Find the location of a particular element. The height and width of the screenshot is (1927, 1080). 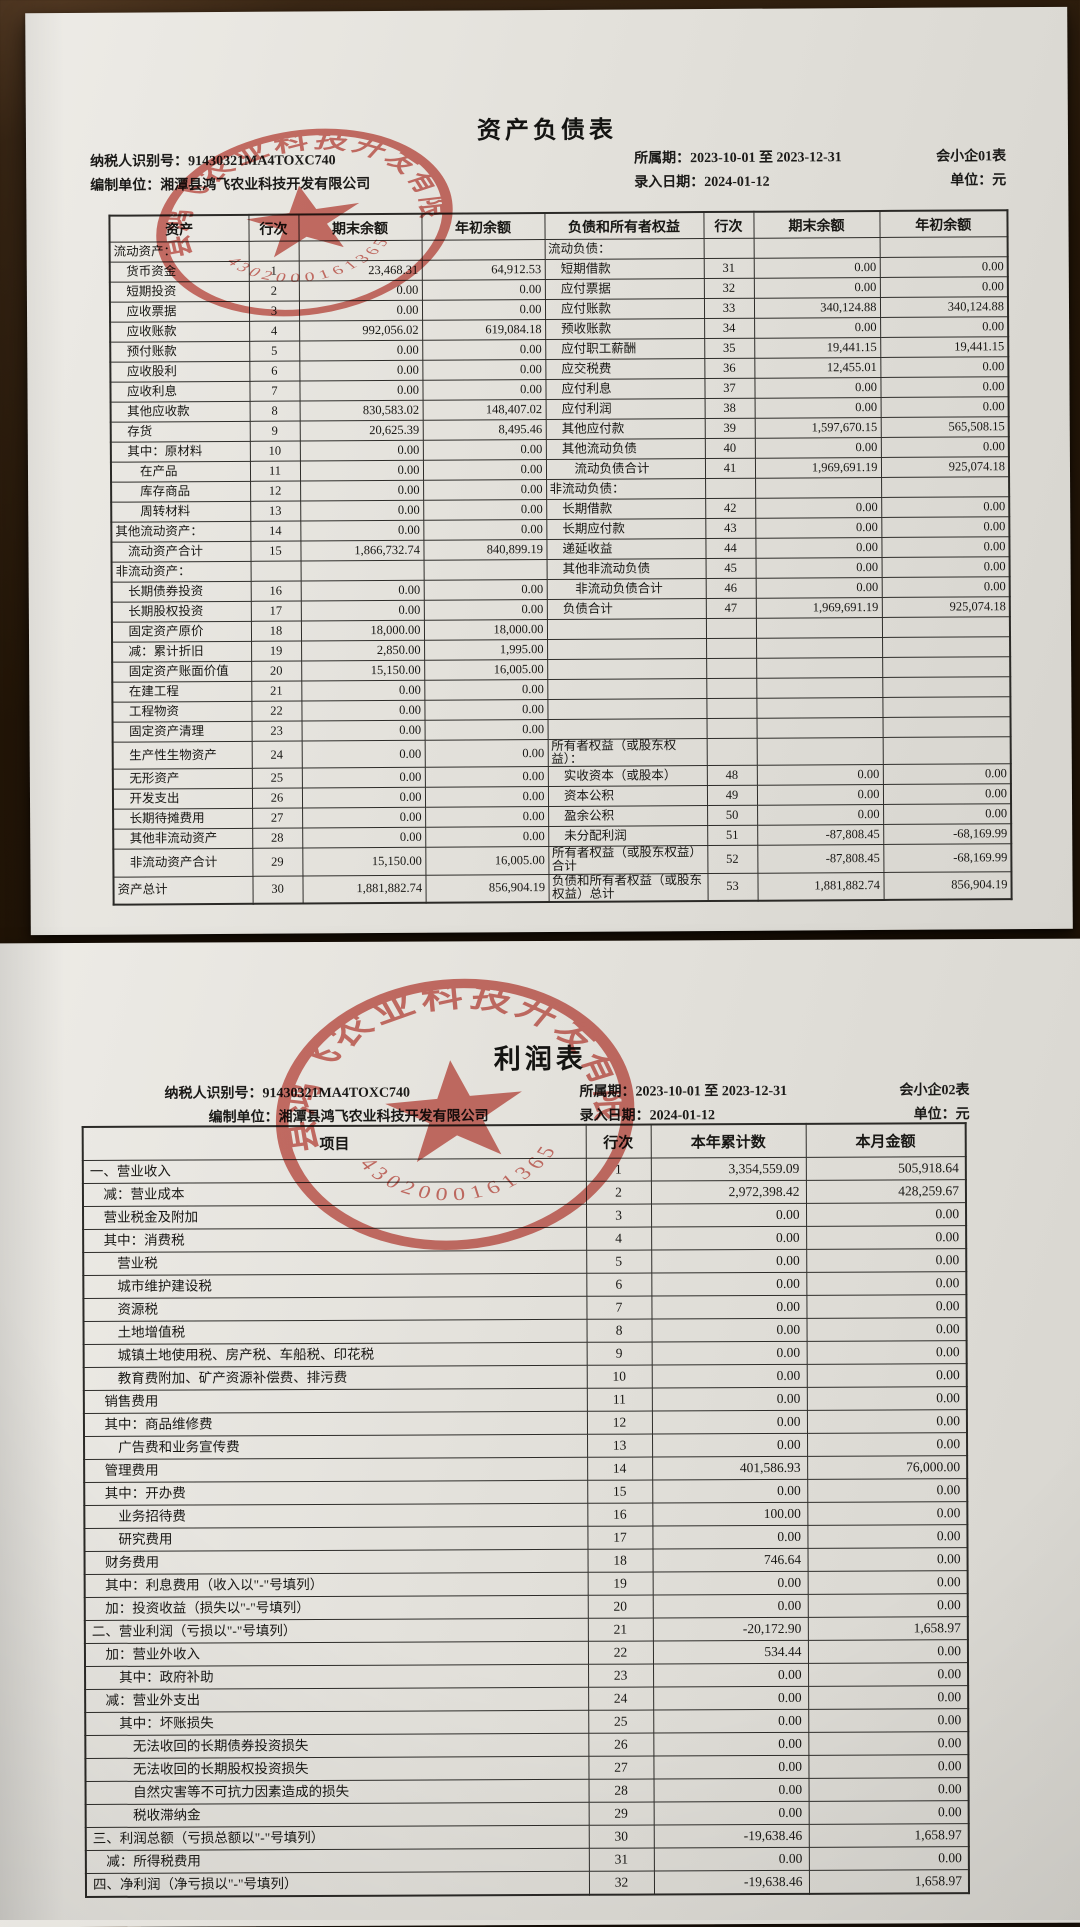

asset-ending-balance-cell: 20,625.39 is located at coordinates (361, 431).